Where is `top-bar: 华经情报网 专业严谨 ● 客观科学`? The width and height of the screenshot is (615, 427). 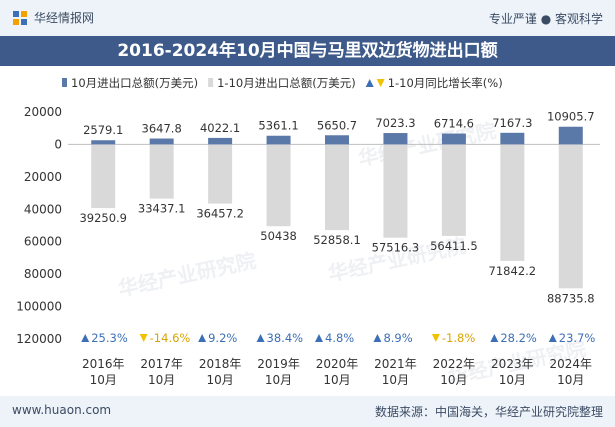 top-bar: 华经情报网 专业严谨 ● 客观科学 is located at coordinates (307, 18).